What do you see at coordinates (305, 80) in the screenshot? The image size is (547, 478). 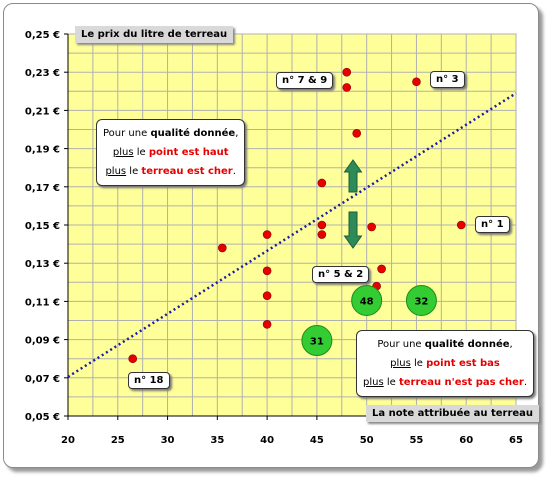 I see `tag-n7-9: n° 7 & 9` at bounding box center [305, 80].